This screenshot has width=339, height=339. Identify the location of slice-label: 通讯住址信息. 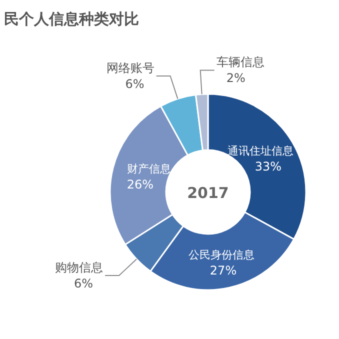
(261, 151).